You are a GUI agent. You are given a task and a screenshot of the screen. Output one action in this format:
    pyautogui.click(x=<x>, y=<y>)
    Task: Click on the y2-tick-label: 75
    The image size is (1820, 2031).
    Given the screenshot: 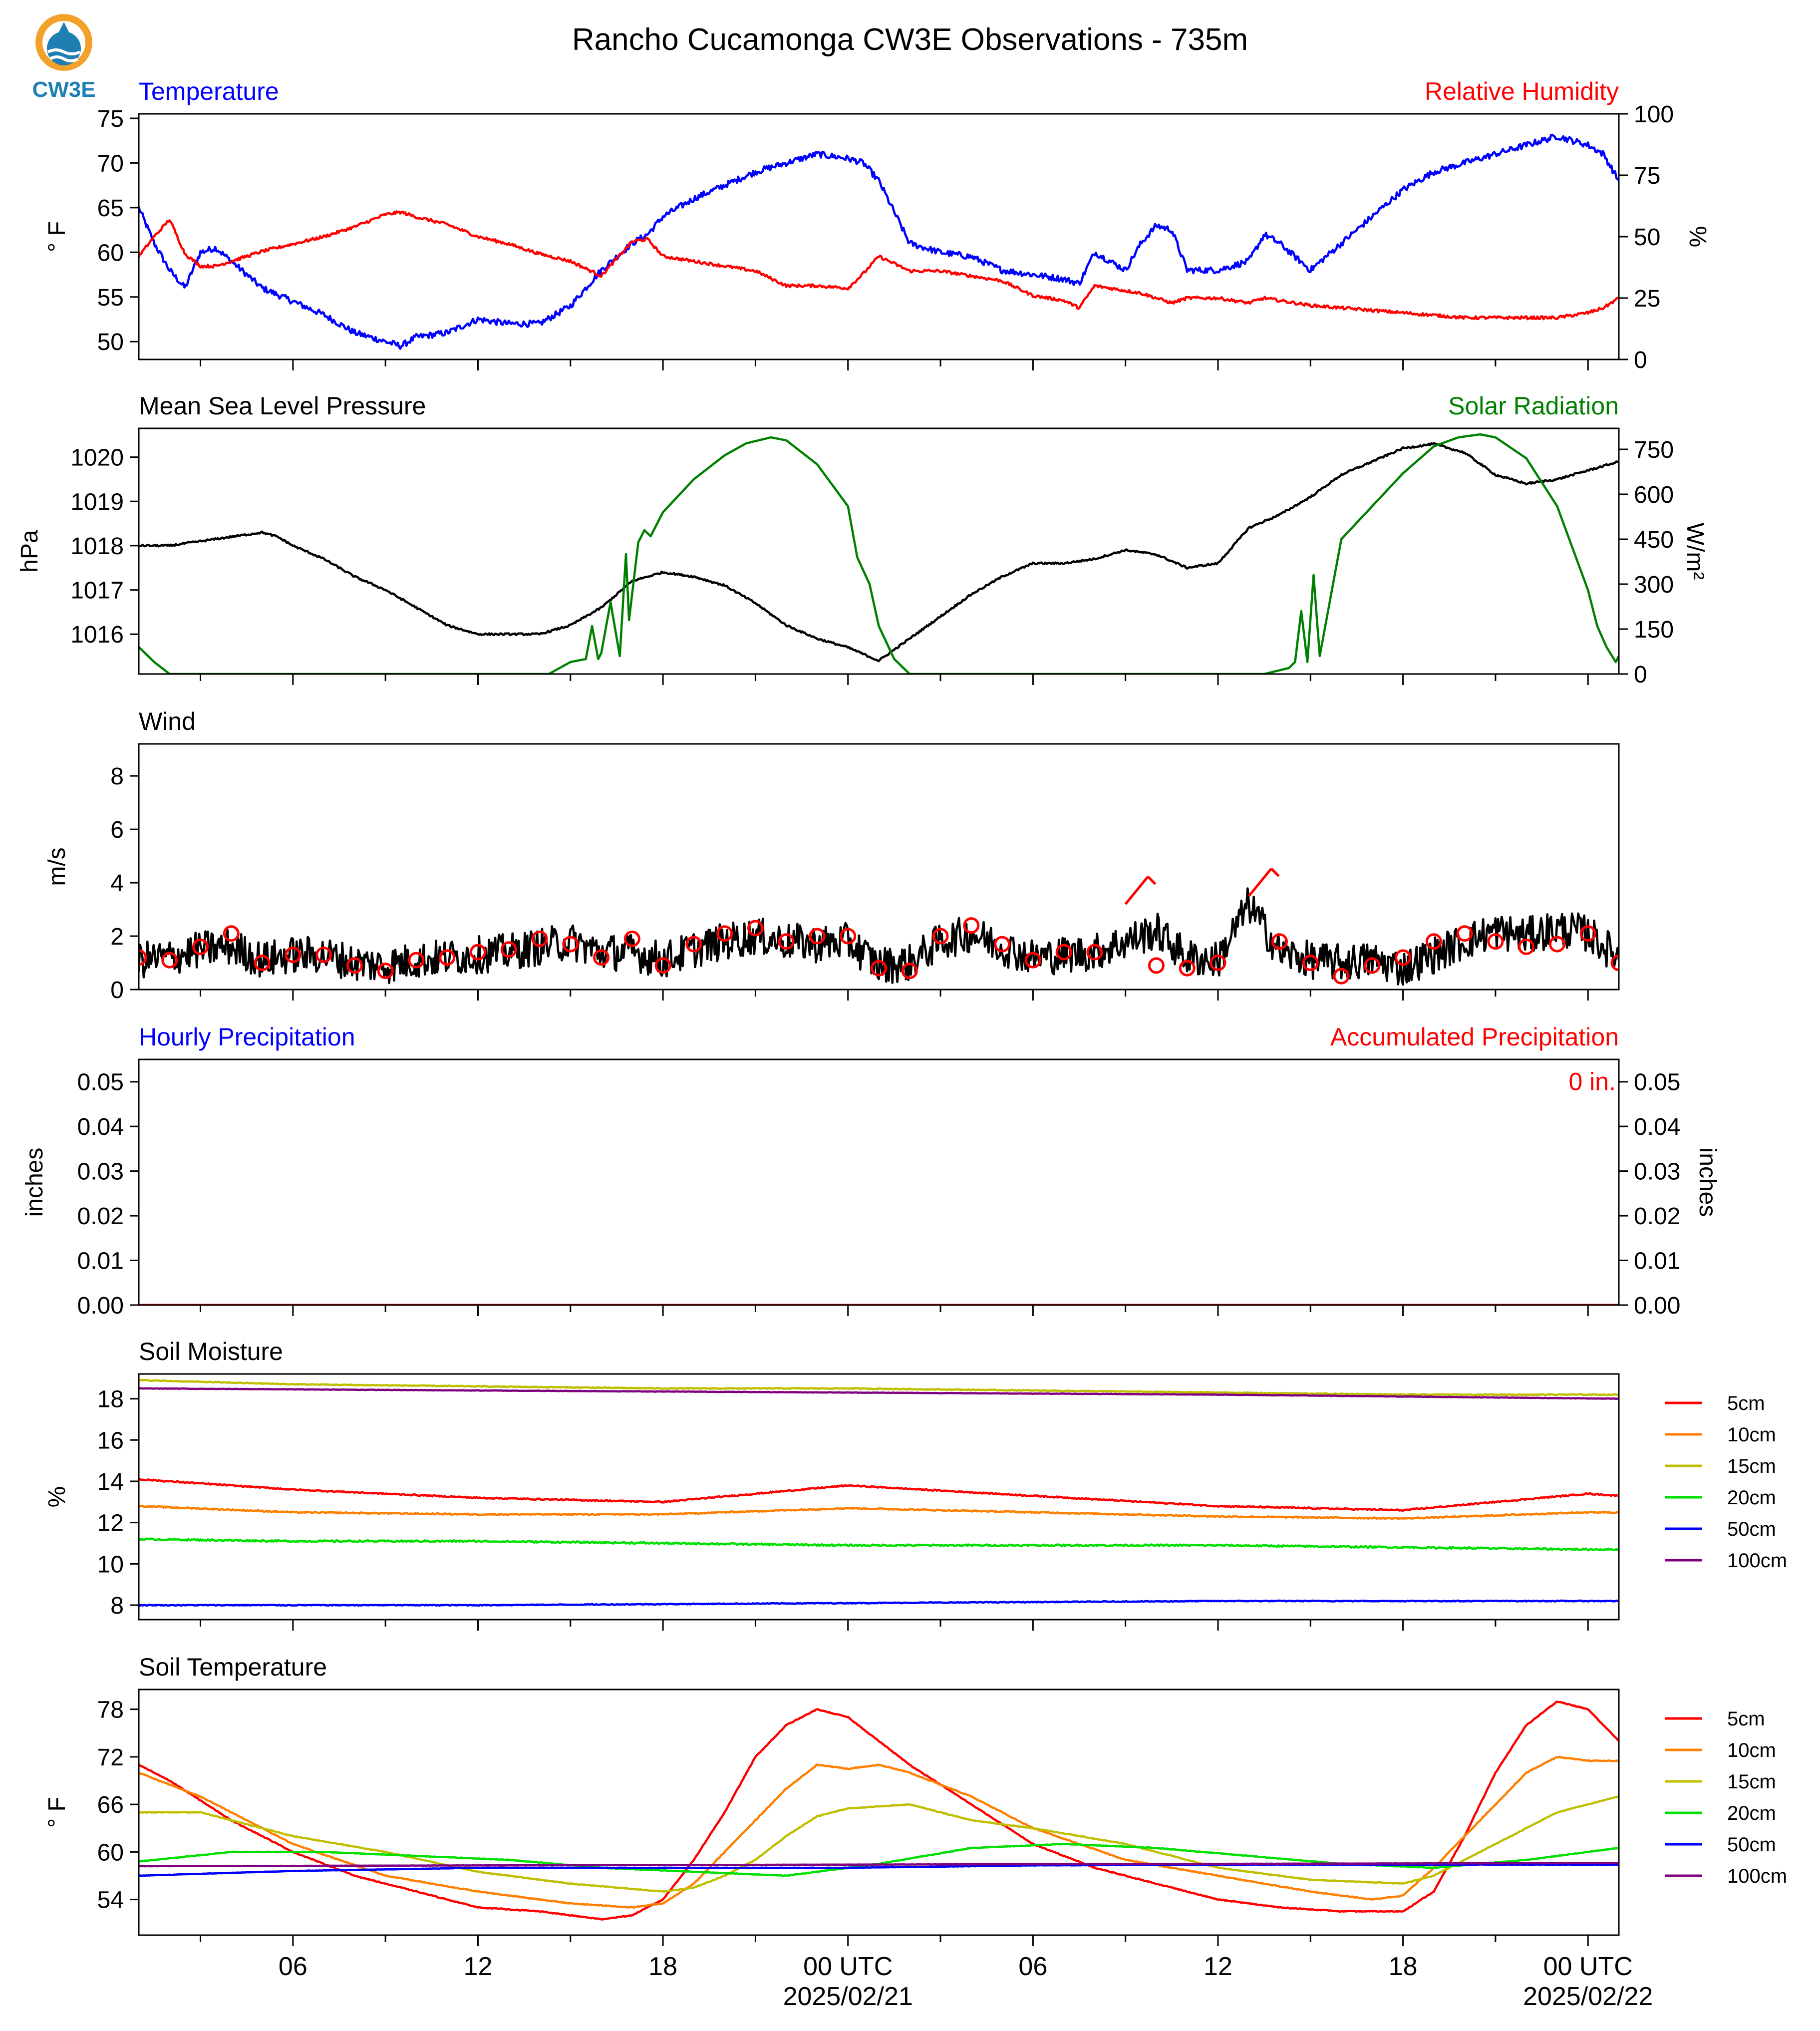 What is the action you would take?
    pyautogui.click(x=1647, y=176)
    